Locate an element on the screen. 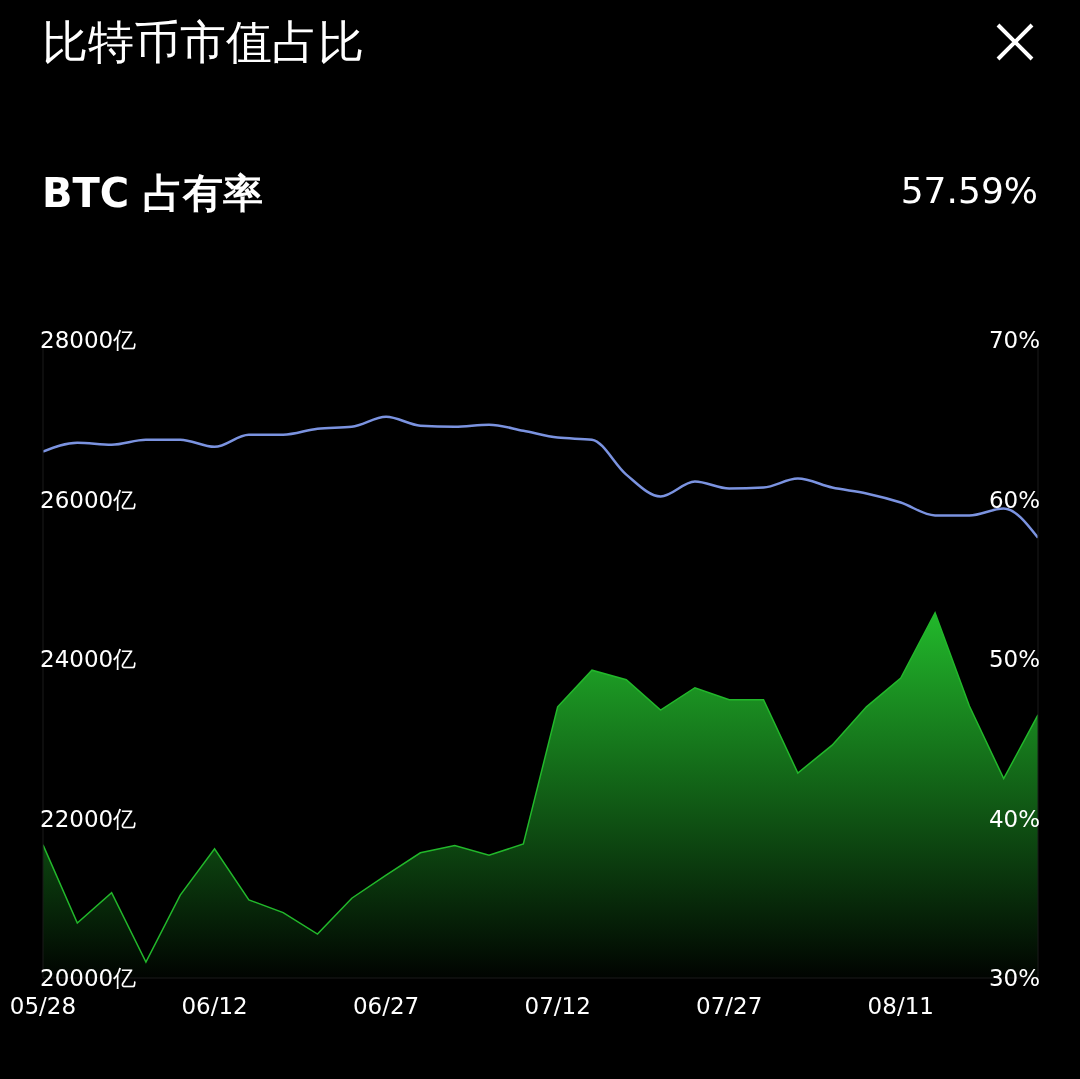 Image resolution: width=1080 pixels, height=1079 pixels. y2-tick-label: 30% is located at coordinates (1014, 978).